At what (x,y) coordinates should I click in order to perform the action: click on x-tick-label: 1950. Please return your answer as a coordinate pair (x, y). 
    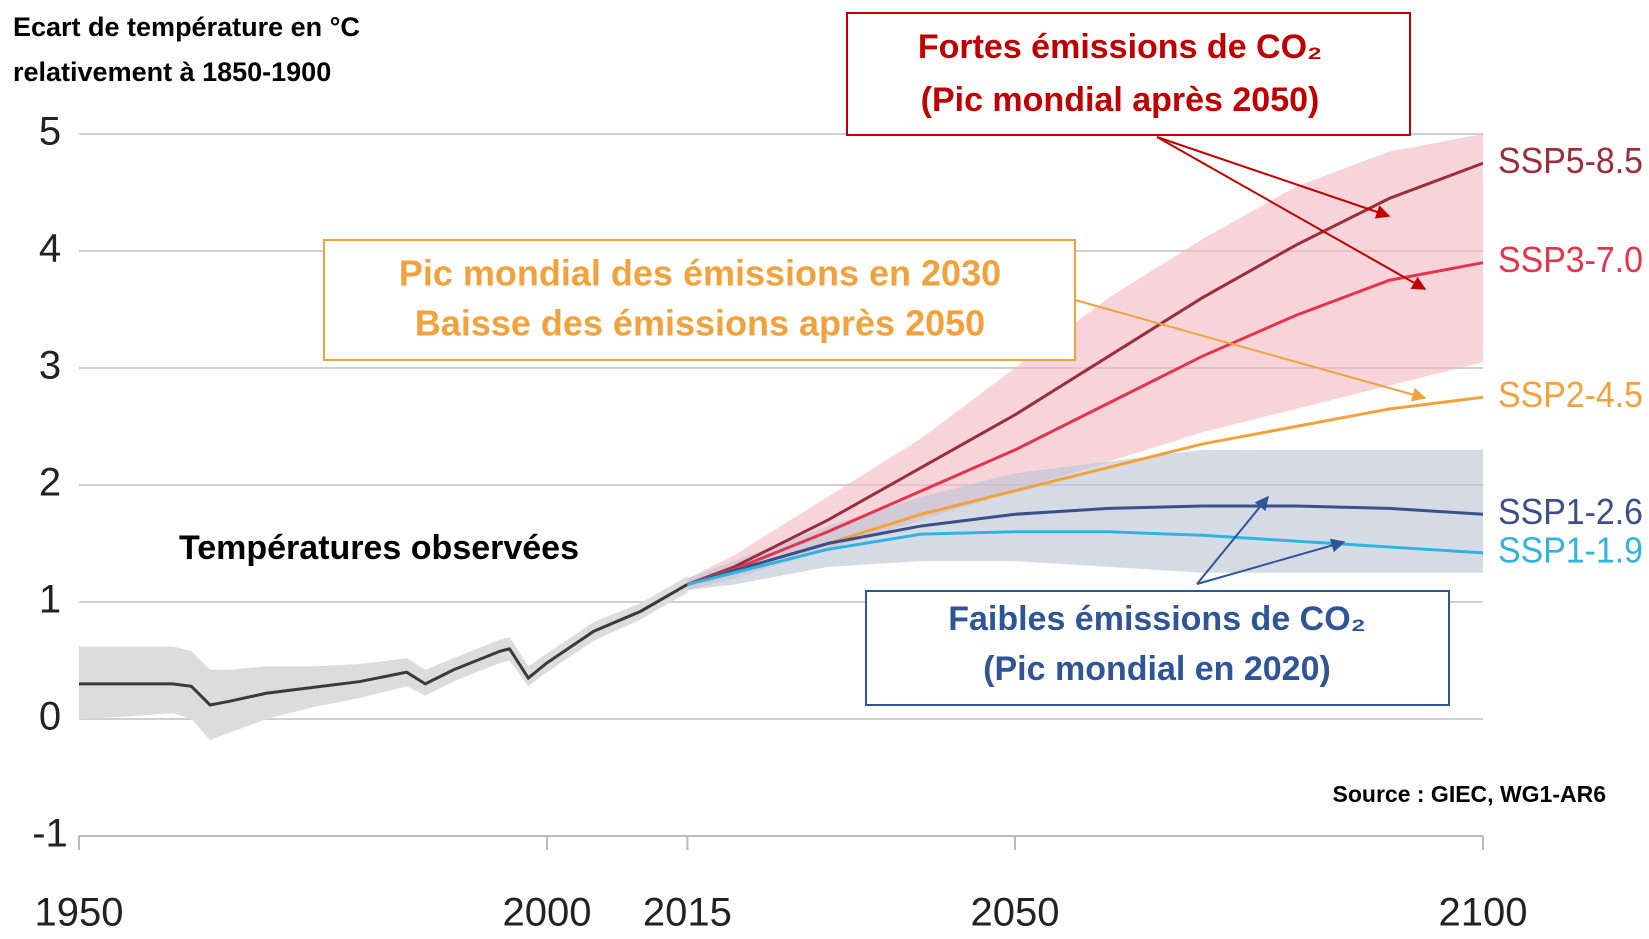
    Looking at the image, I should click on (79, 913).